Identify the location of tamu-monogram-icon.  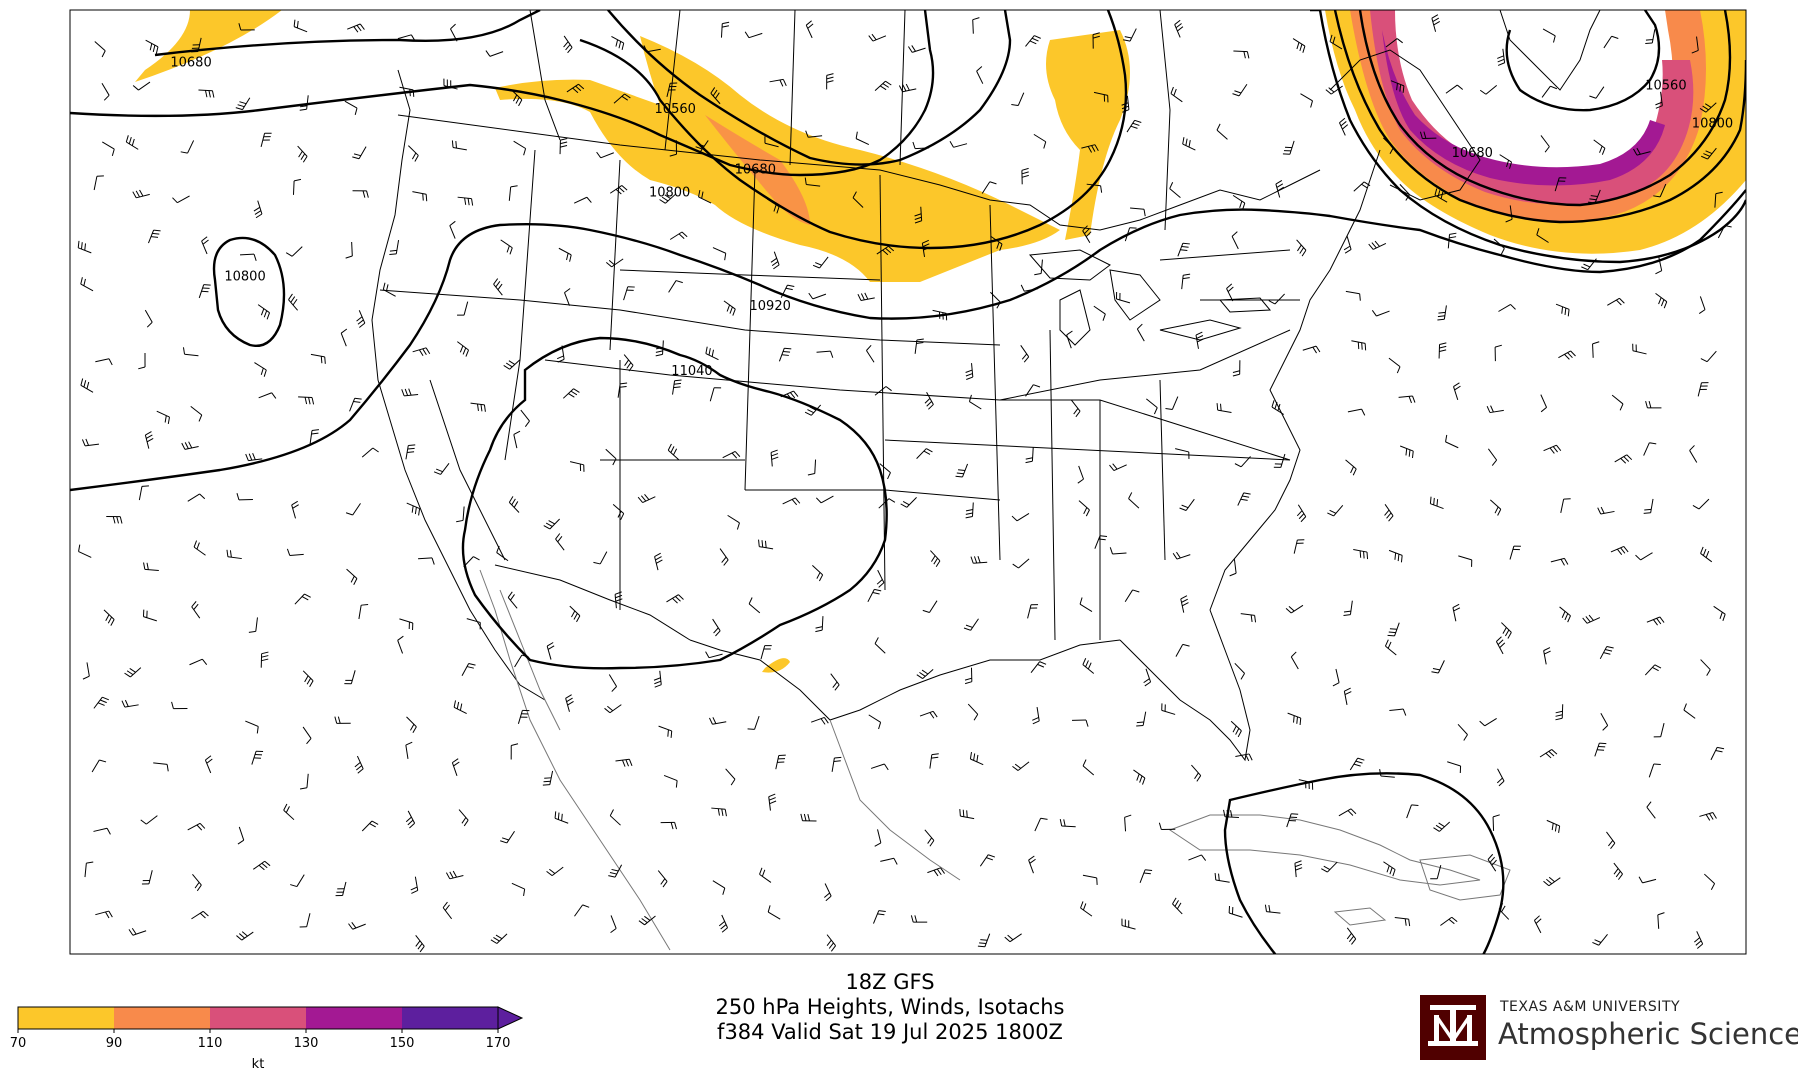
(1453, 1027).